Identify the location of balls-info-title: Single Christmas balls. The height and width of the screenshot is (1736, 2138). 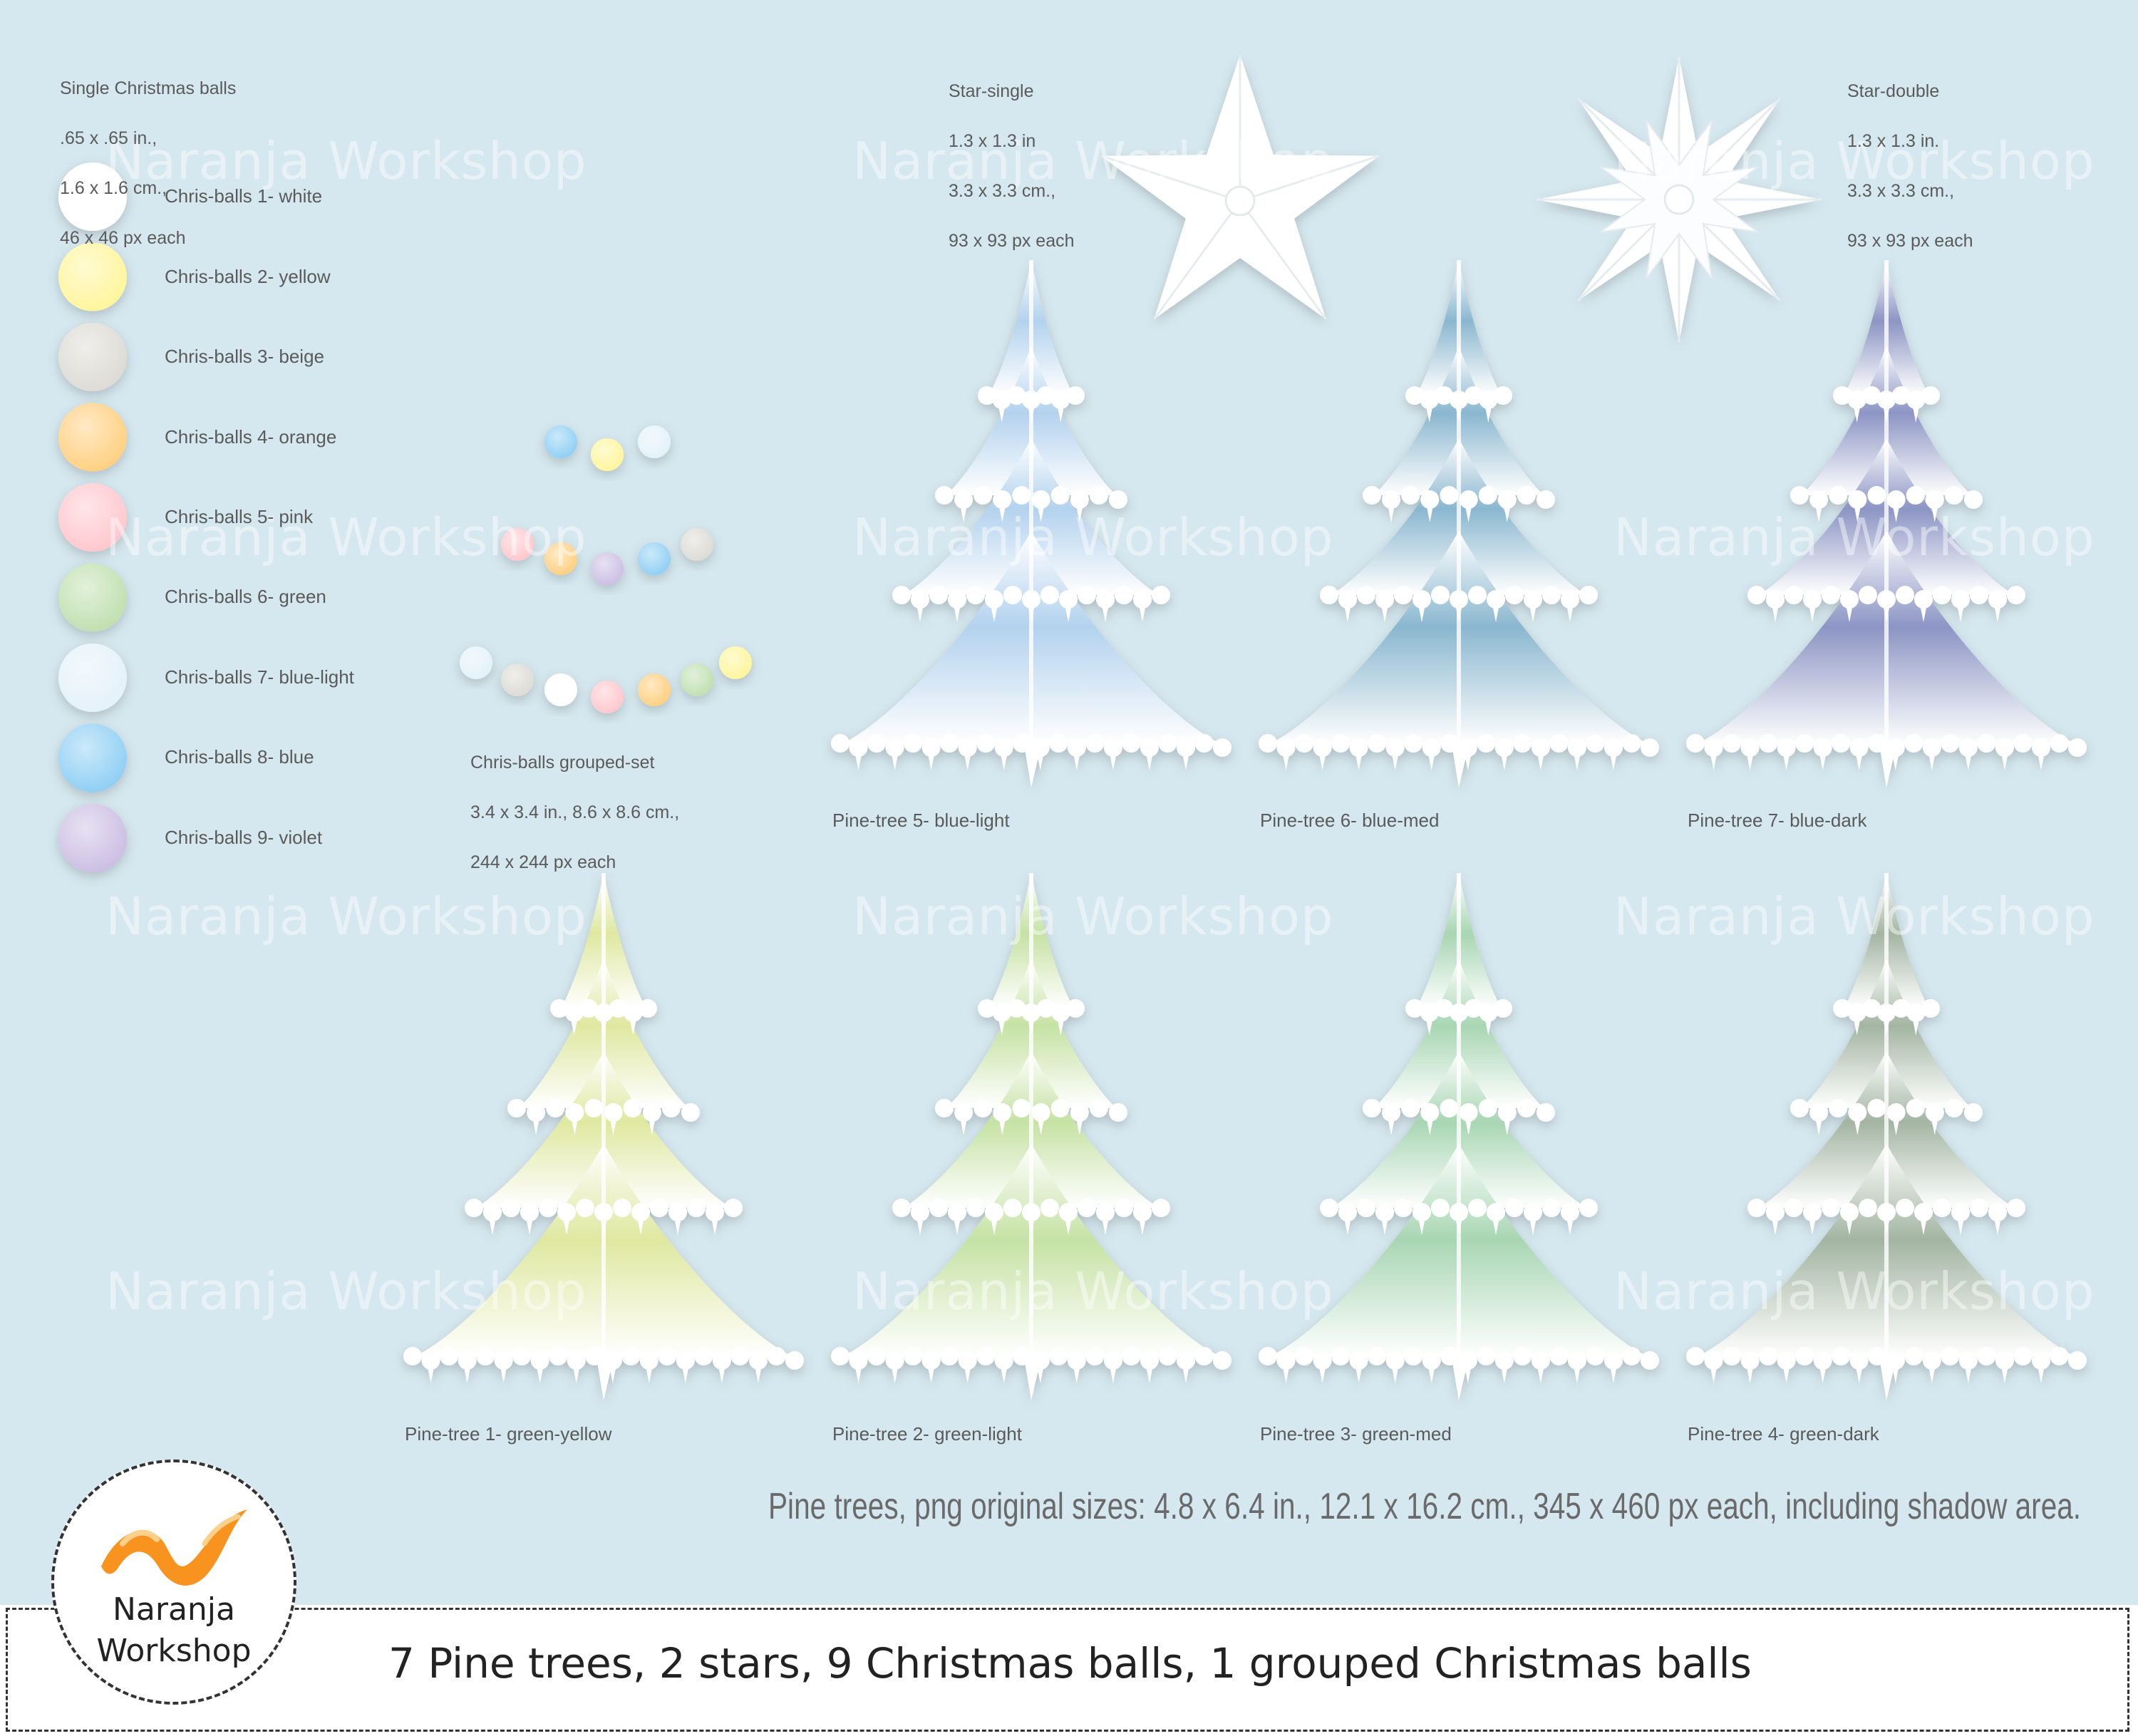
(148, 88).